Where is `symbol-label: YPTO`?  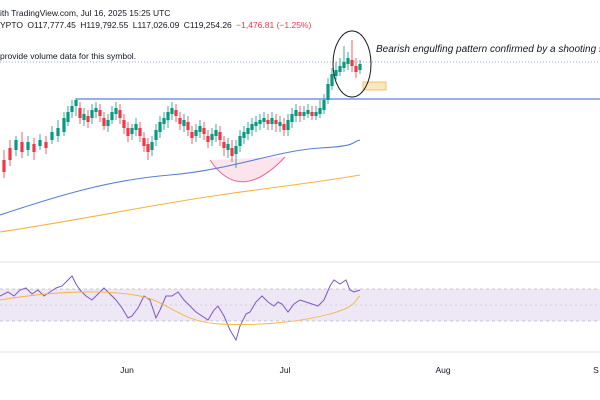 symbol-label: YPTO is located at coordinates (11, 25).